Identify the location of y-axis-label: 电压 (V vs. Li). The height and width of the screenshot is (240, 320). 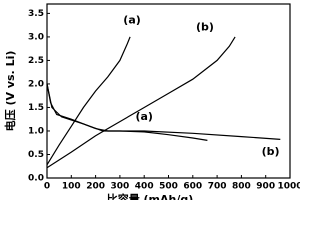
(10, 91).